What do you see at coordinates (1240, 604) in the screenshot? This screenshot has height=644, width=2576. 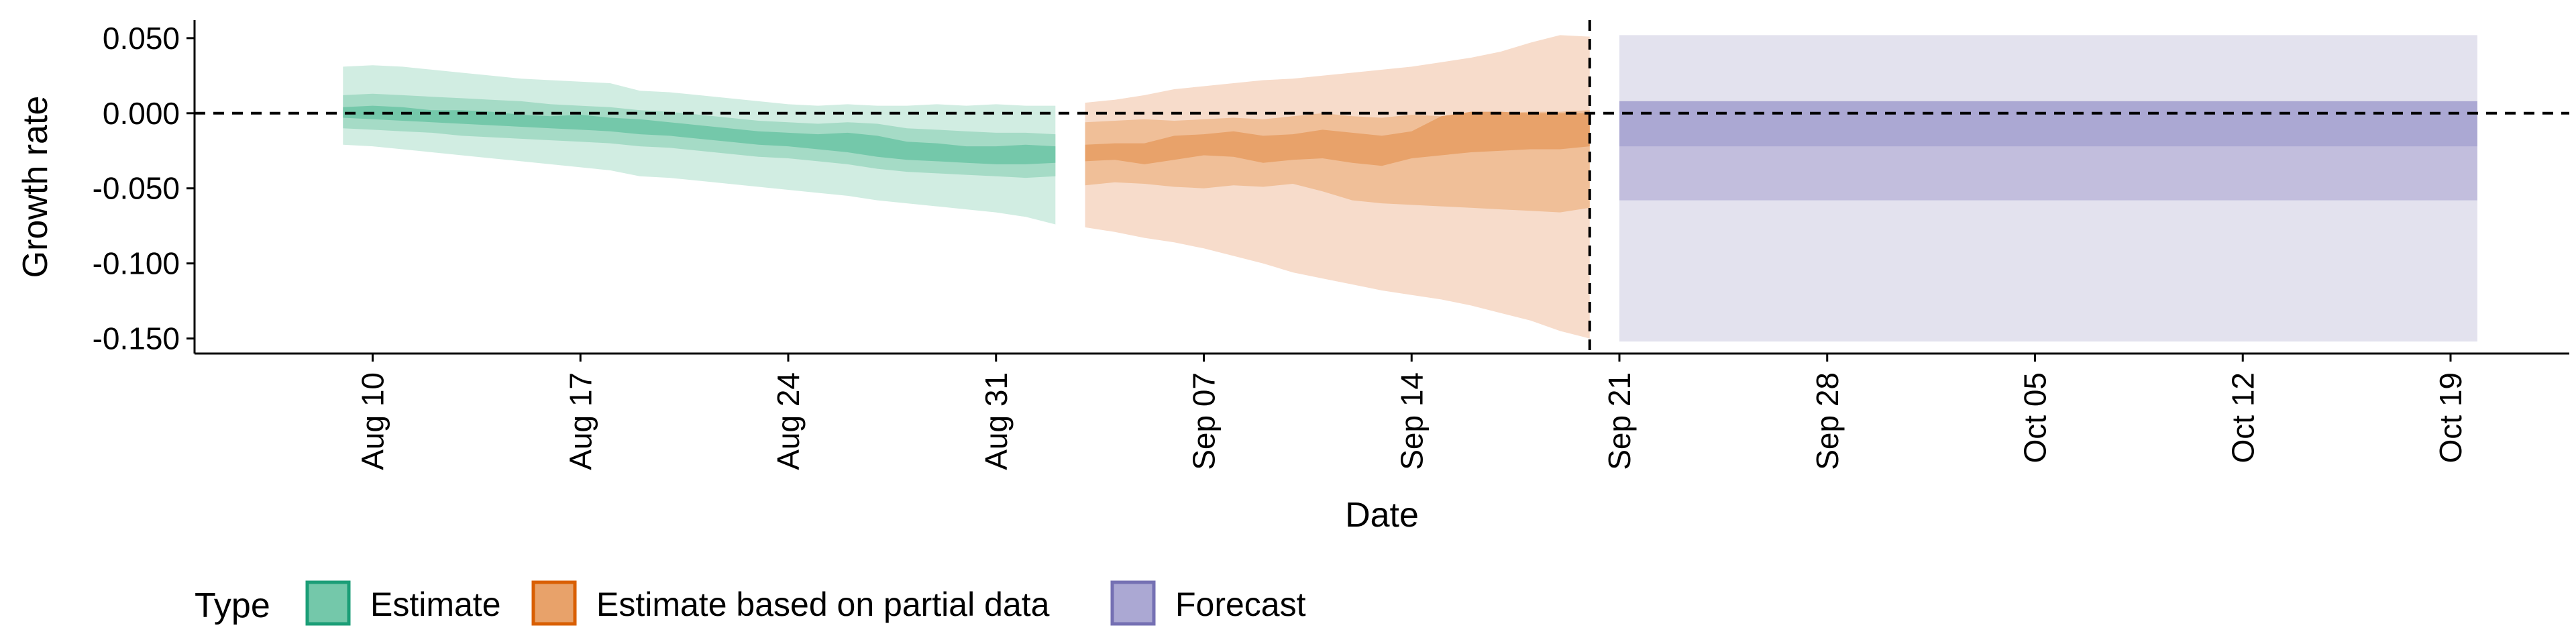 I see `legend-label-forecast: Forecast` at bounding box center [1240, 604].